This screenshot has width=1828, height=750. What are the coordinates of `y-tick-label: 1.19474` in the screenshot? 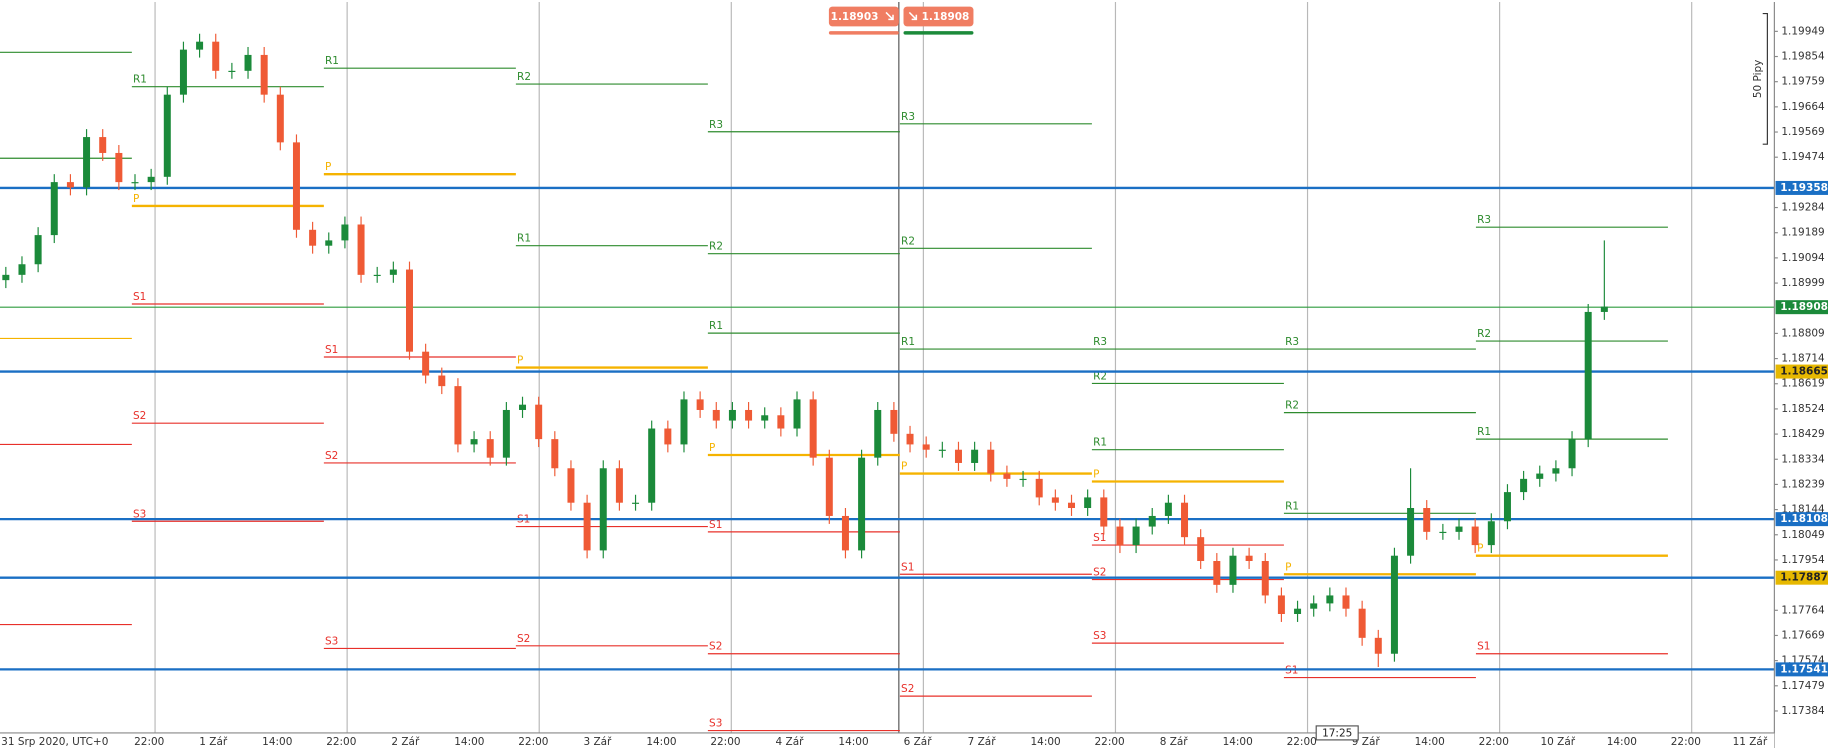 It's located at (1803, 157).